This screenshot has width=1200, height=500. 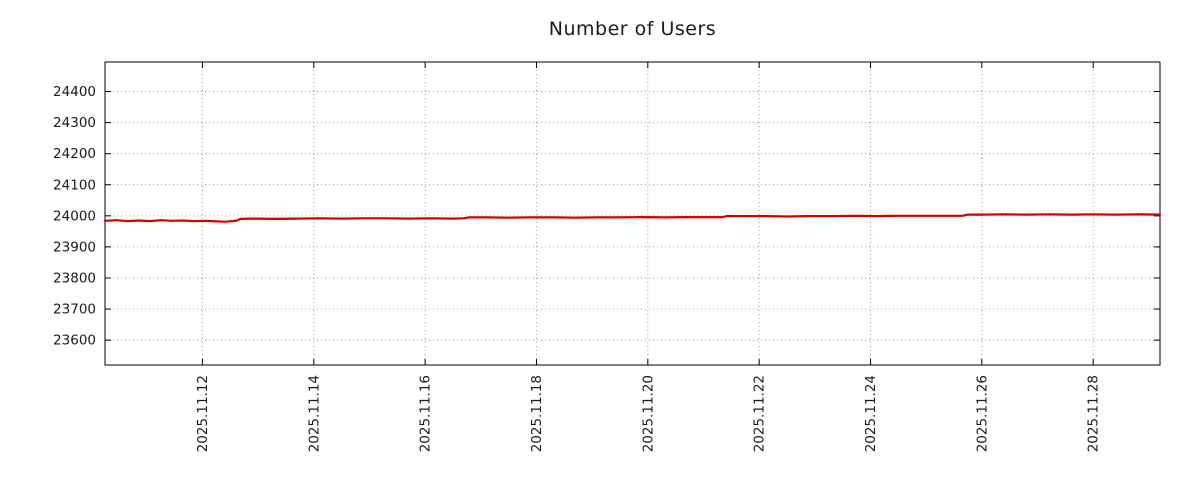 What do you see at coordinates (982, 413) in the screenshot?
I see `x-tick-label: 2025.11.26` at bounding box center [982, 413].